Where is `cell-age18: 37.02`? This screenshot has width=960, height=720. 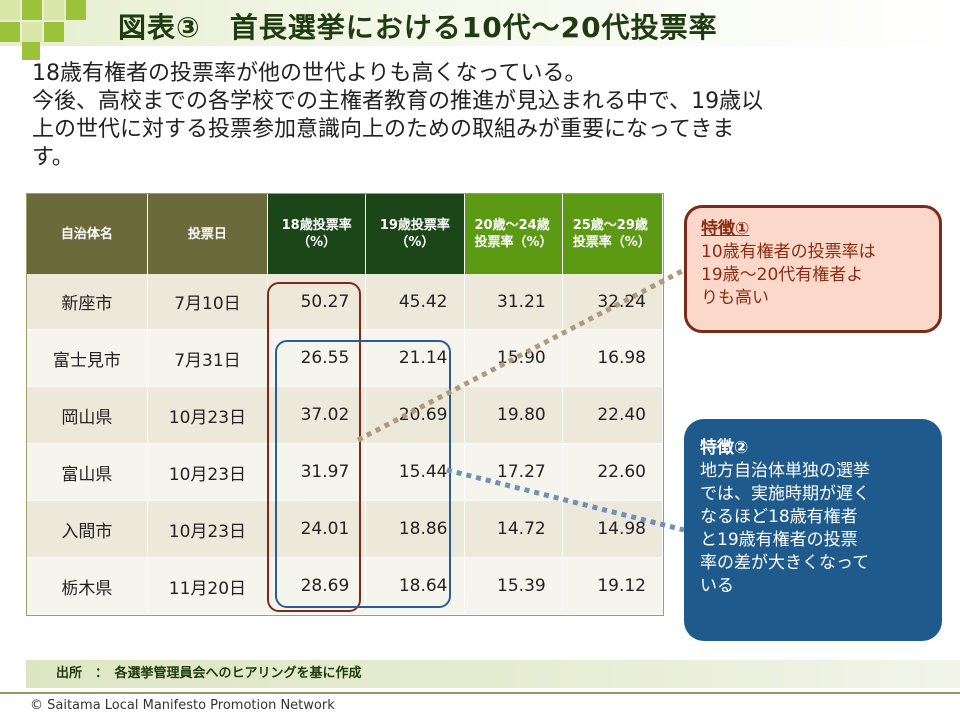 cell-age18: 37.02 is located at coordinates (317, 415).